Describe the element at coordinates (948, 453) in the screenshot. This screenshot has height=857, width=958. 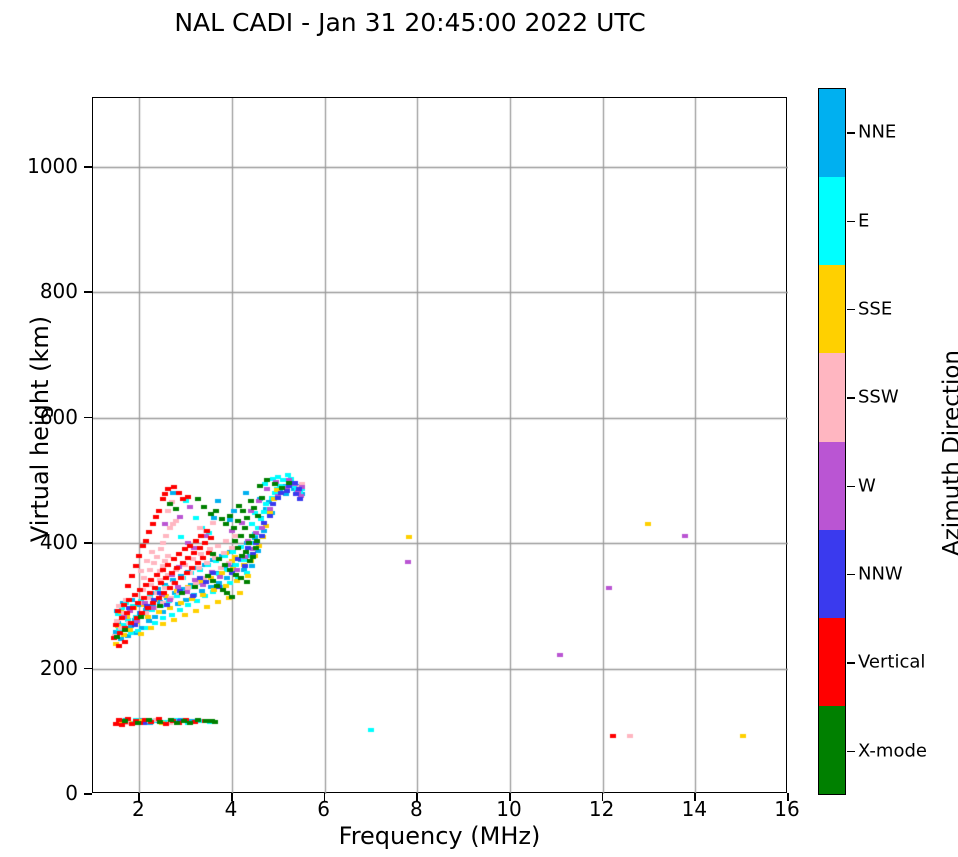
I see `colorbar-title: Azimuth Direction` at that location.